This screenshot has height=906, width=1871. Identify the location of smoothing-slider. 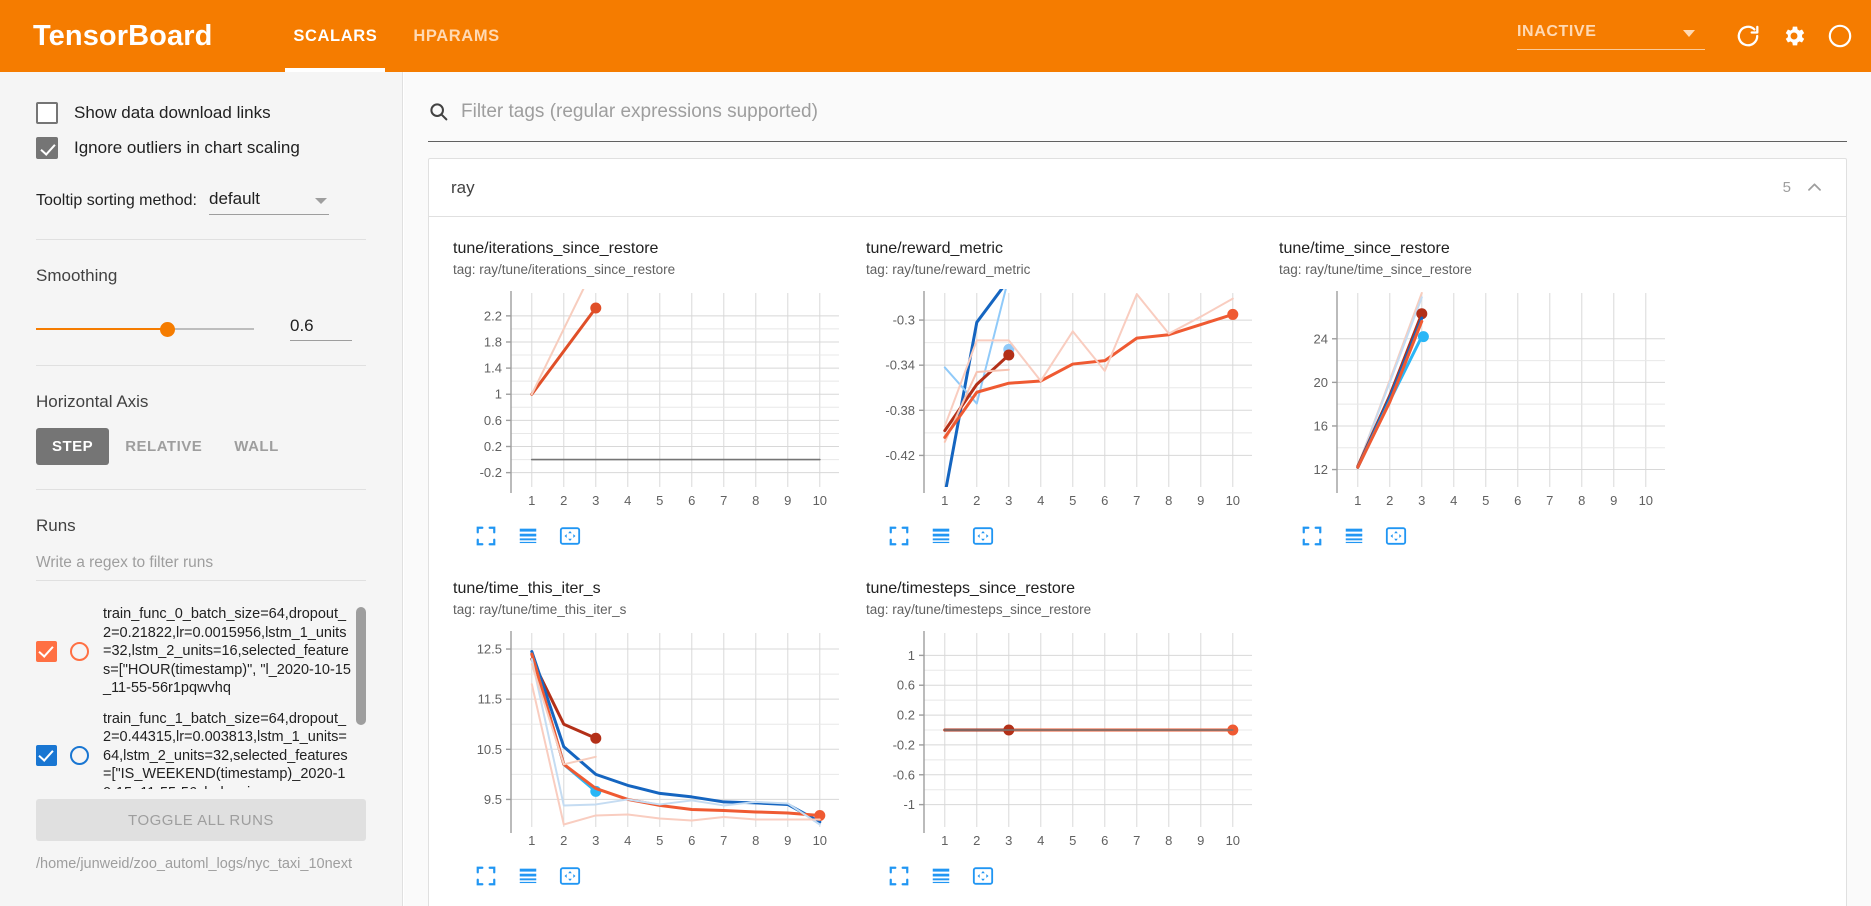
(145, 329).